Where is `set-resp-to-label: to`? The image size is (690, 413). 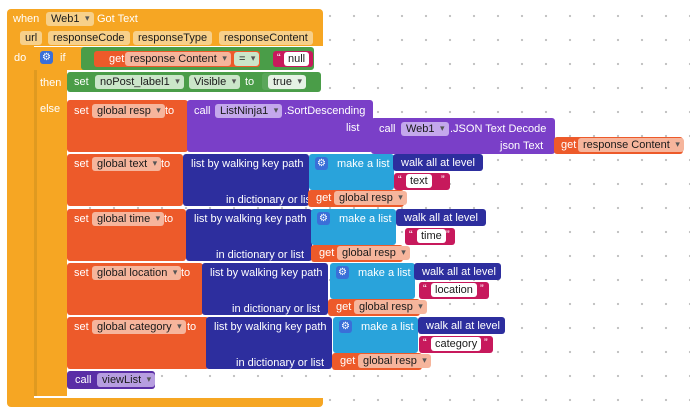
set-resp-to-label: to is located at coordinates (170, 111).